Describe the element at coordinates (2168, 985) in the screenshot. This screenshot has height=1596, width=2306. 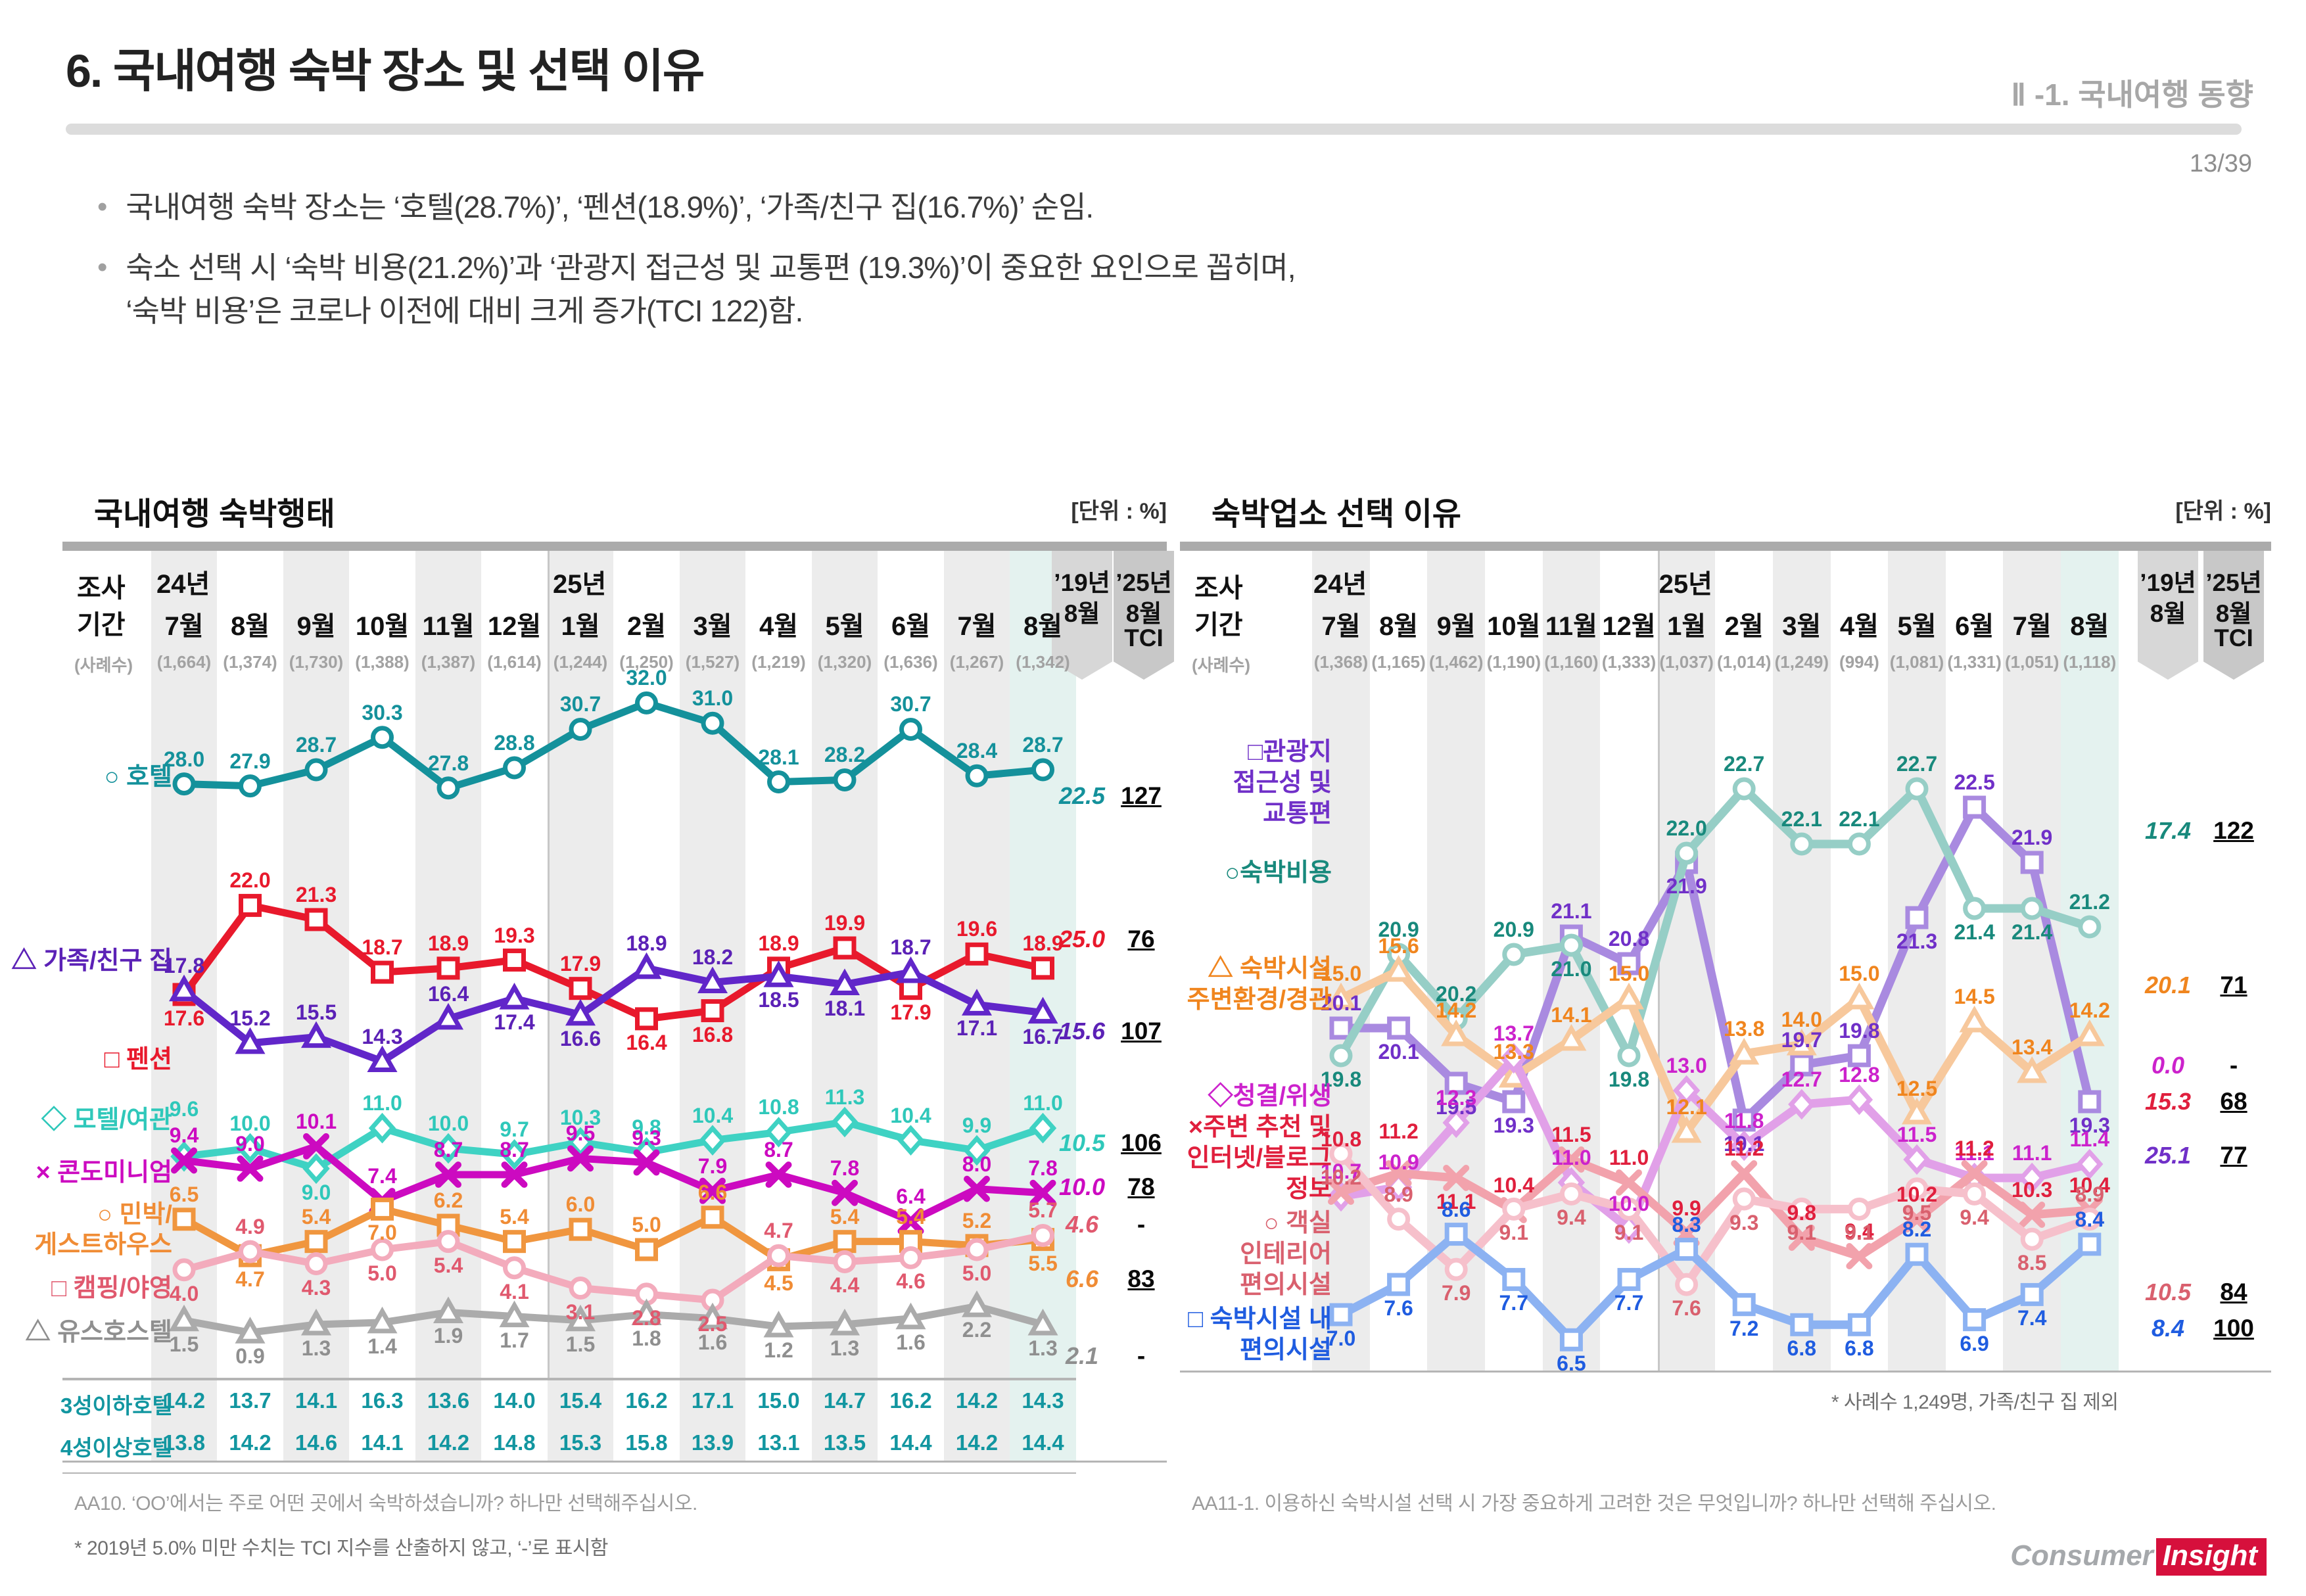
I see `val19-environ: 20.1` at that location.